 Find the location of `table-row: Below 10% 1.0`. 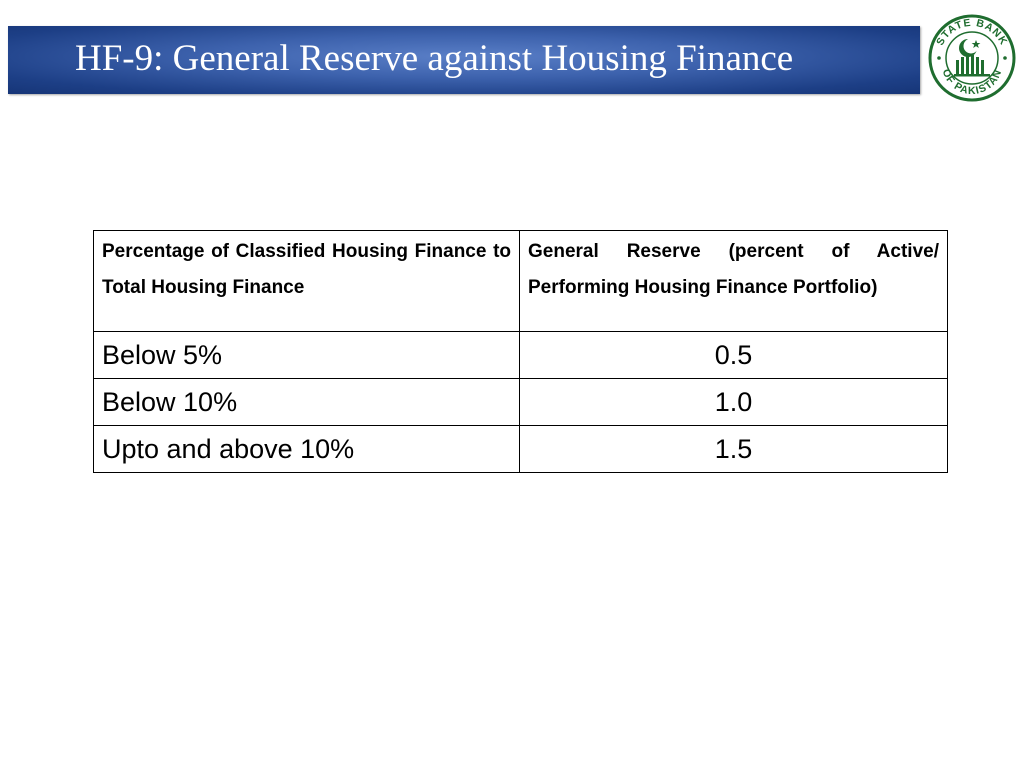

table-row: Below 10% 1.0 is located at coordinates (520, 402).